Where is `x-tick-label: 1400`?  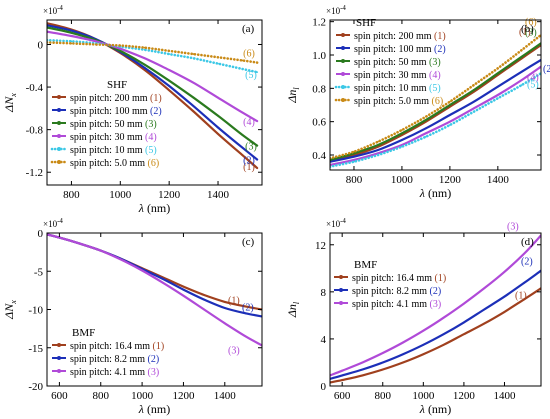
x-tick-label: 1400 is located at coordinates (498, 180).